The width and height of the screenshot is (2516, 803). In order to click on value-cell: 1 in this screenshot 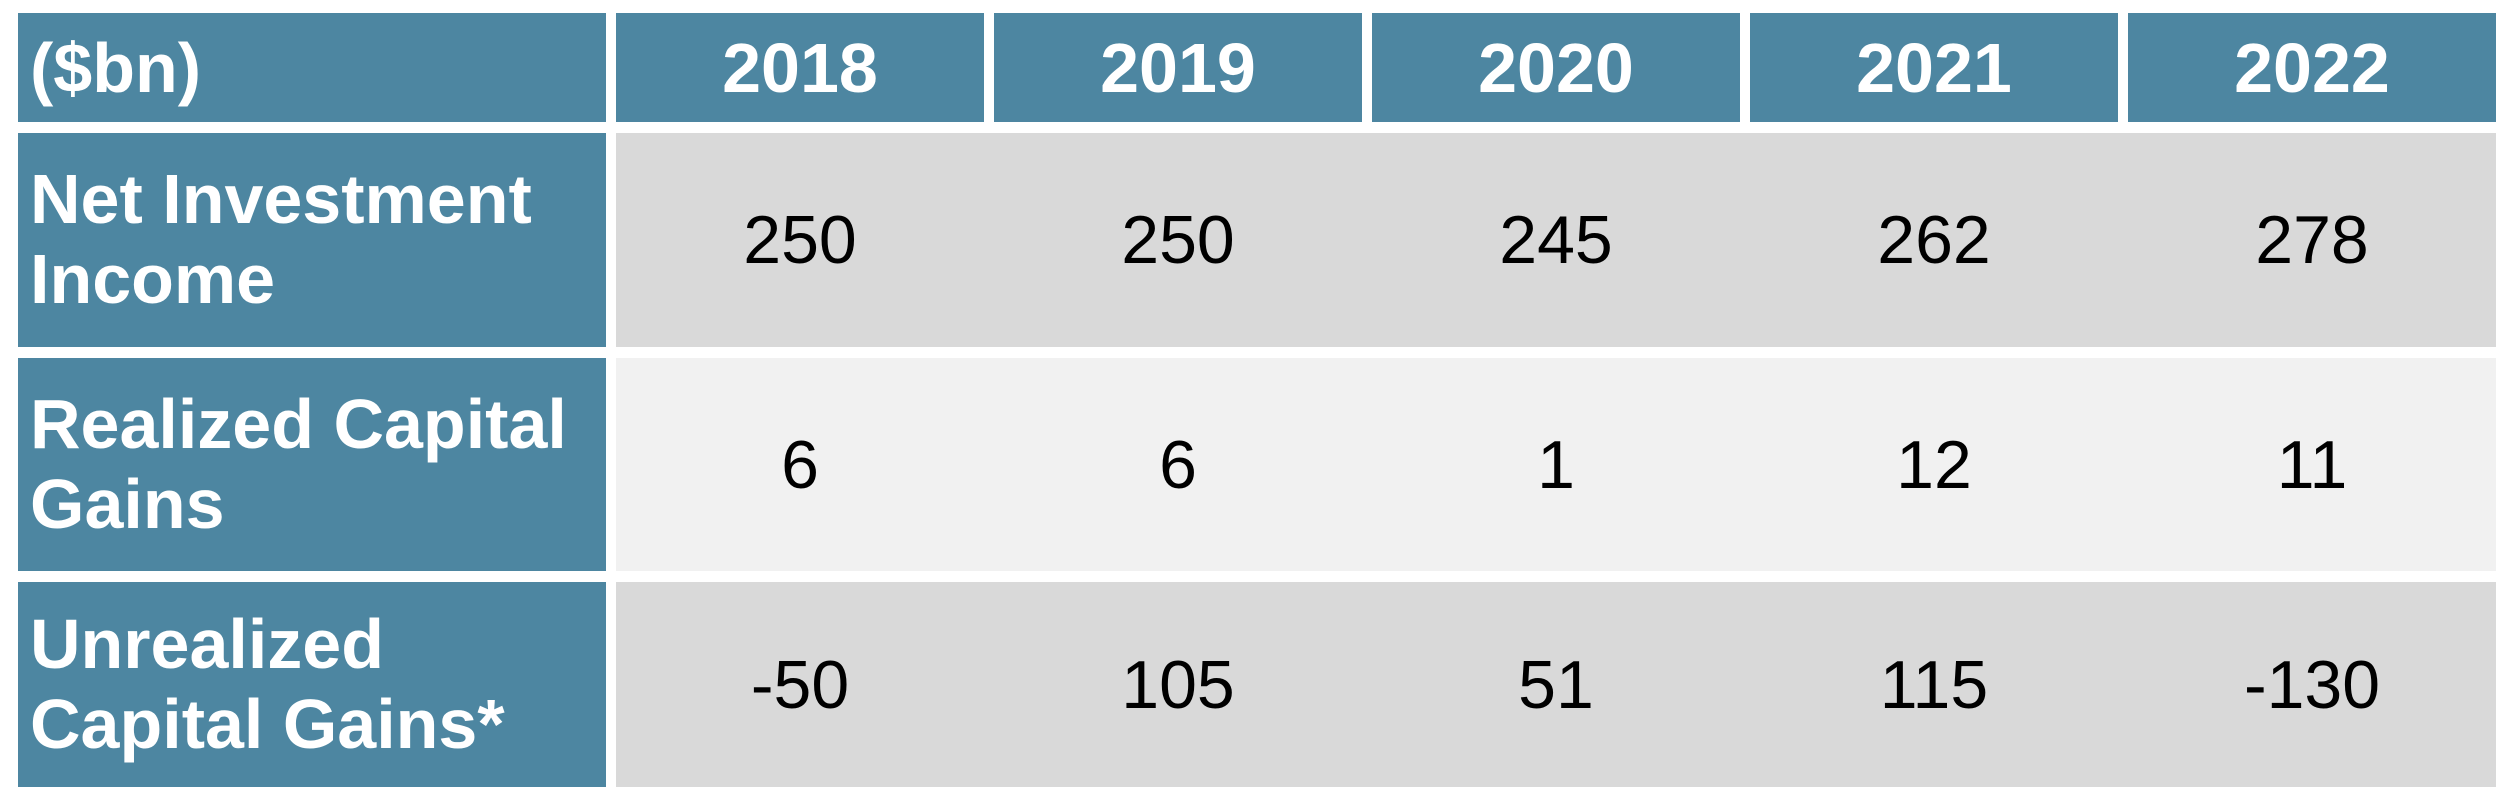, I will do `click(1556, 464)`.